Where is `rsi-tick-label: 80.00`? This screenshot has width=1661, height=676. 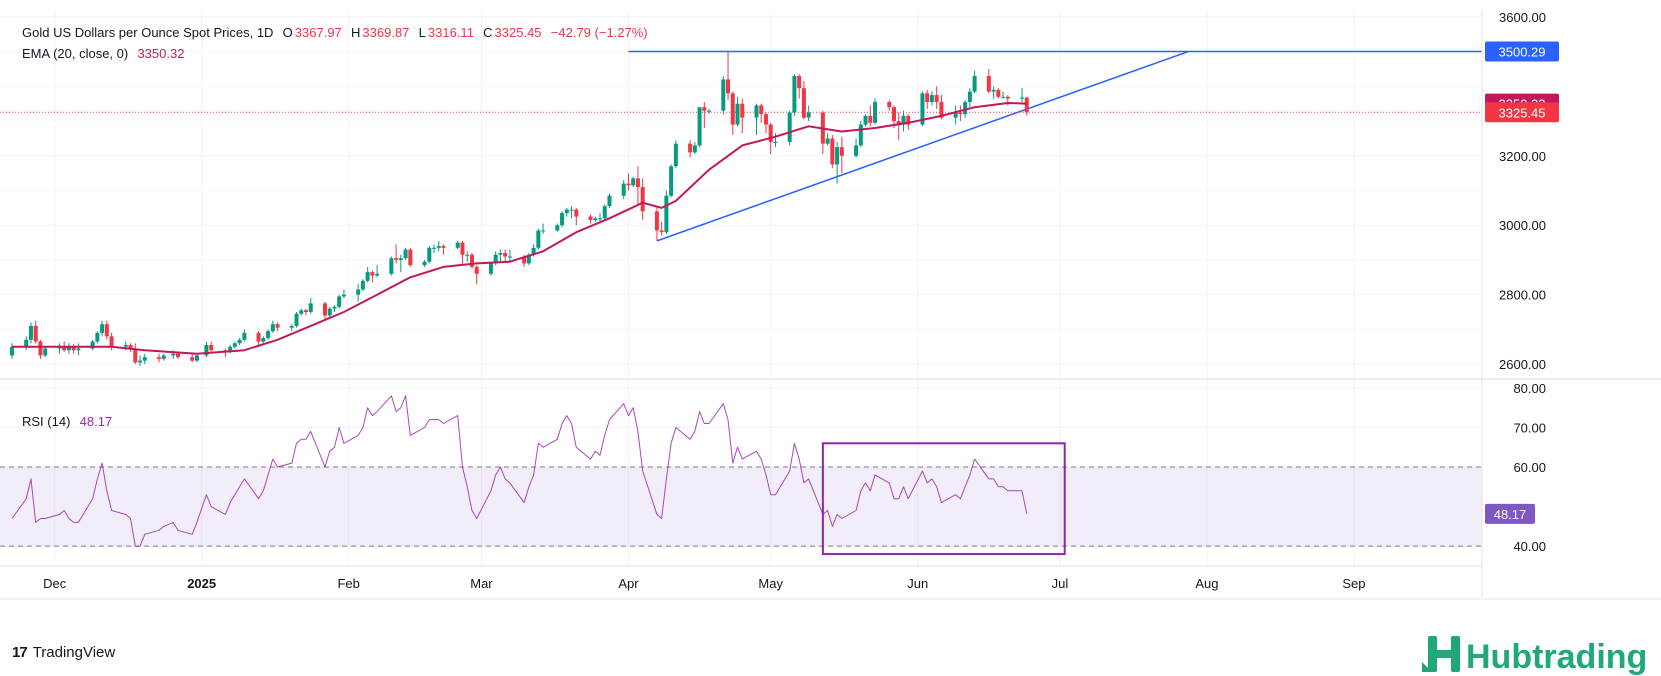 rsi-tick-label: 80.00 is located at coordinates (1529, 388).